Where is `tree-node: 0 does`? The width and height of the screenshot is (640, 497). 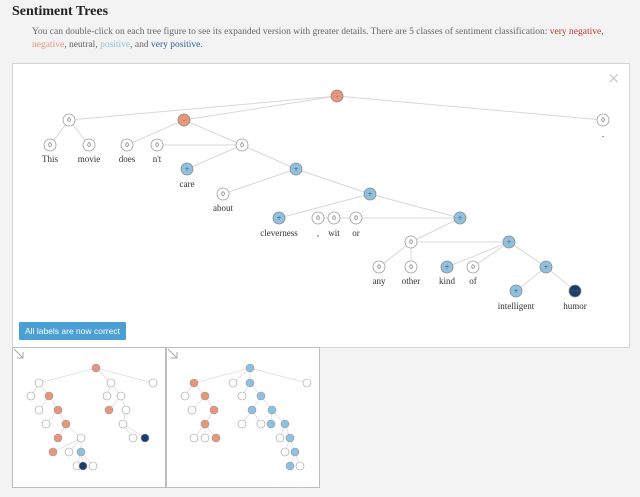
tree-node: 0 does is located at coordinates (127, 151).